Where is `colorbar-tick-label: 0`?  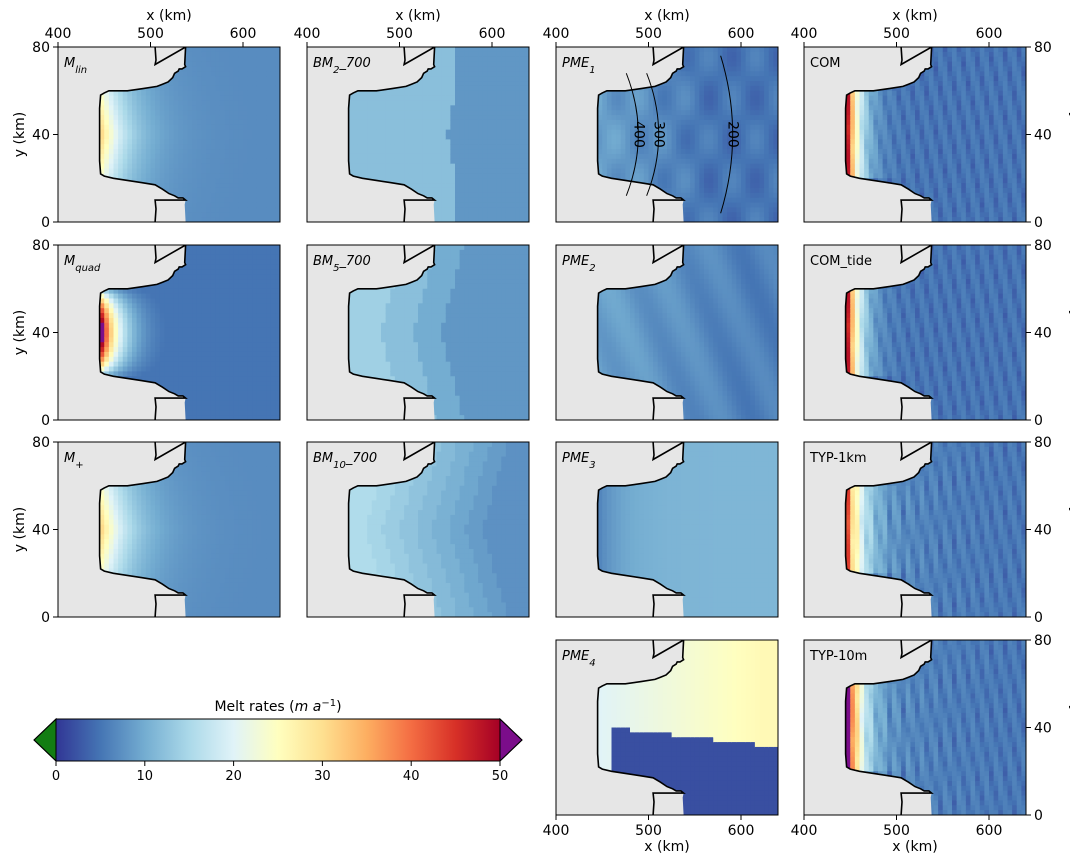
colorbar-tick-label: 0 is located at coordinates (56, 776).